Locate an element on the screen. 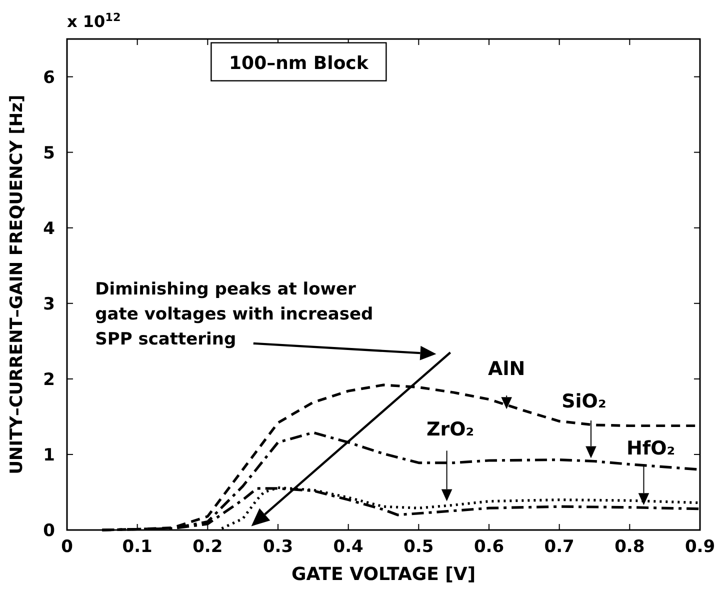 The height and width of the screenshot is (592, 720). y-tick-label: 3 is located at coordinates (49, 304).